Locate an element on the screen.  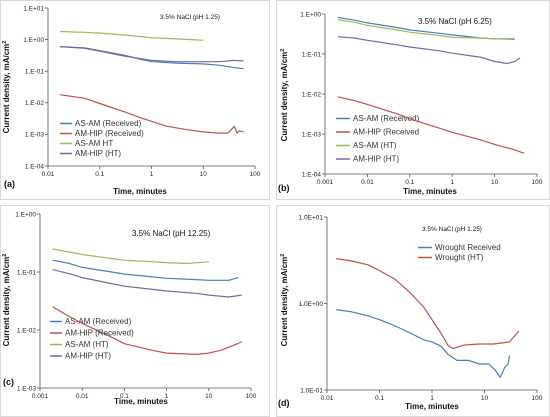
legend-entry: Wrought (HT) is located at coordinates (459, 257).